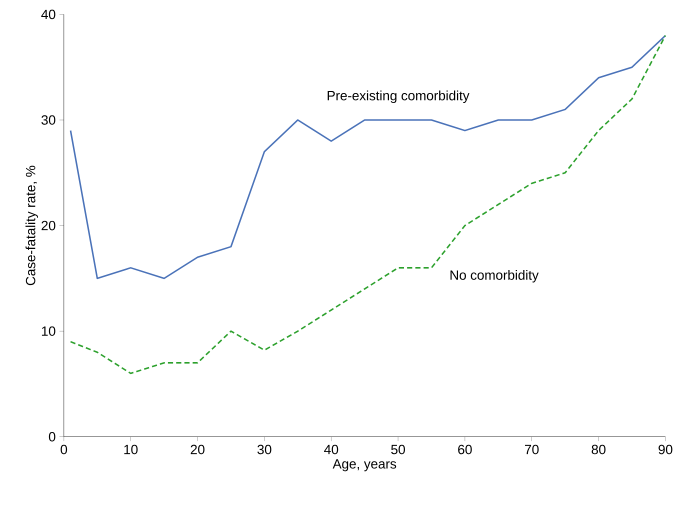  Describe the element at coordinates (32, 226) in the screenshot. I see `y-axis-title: Case-fatality rate, %` at that location.